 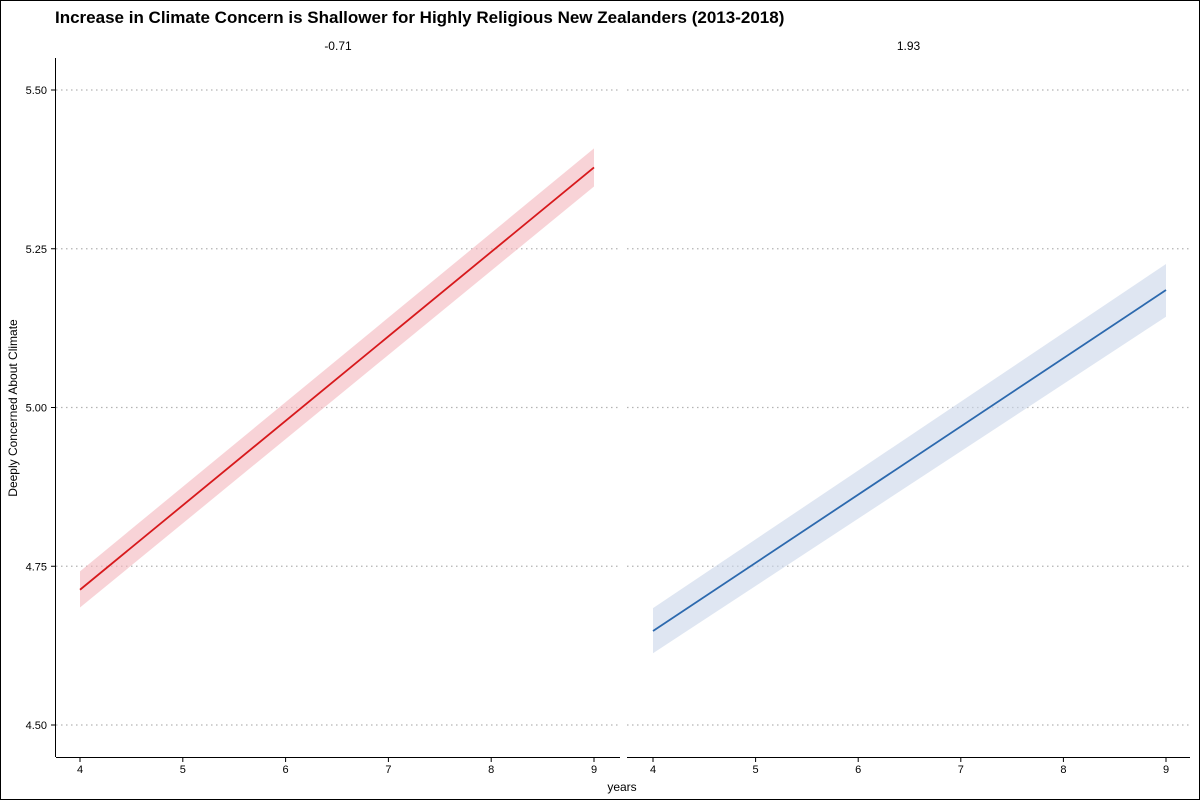 I want to click on y-tick-label: 4.75, so click(x=36, y=567).